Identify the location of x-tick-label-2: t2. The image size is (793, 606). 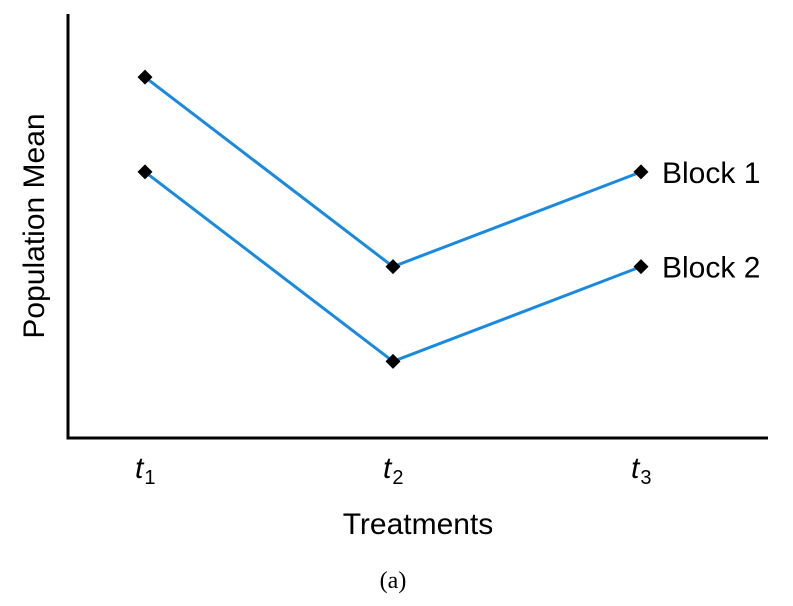
(393, 470).